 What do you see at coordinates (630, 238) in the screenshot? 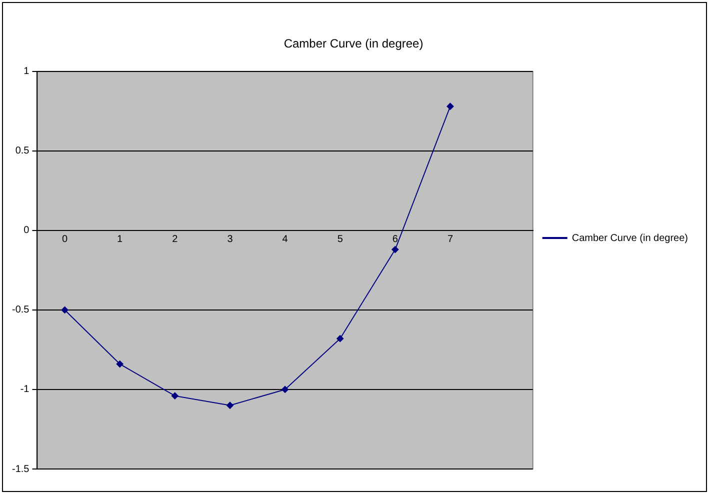
I see `legend-label: Camber Curve (in degree)` at bounding box center [630, 238].